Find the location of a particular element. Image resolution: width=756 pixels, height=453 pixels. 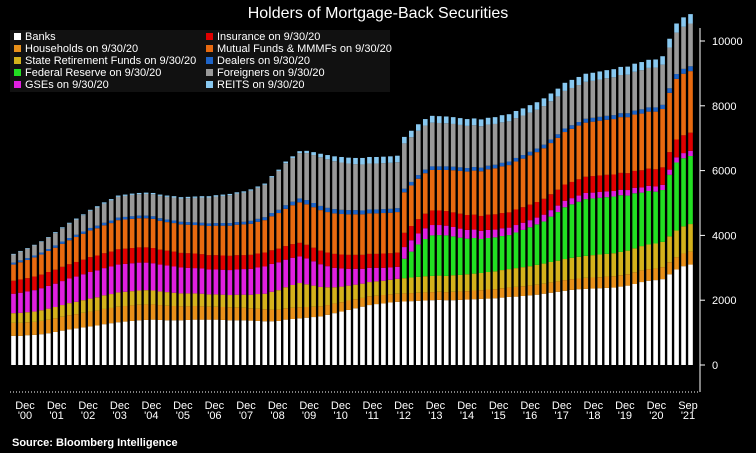

y-tick-label: 2000 is located at coordinates (724, 301).